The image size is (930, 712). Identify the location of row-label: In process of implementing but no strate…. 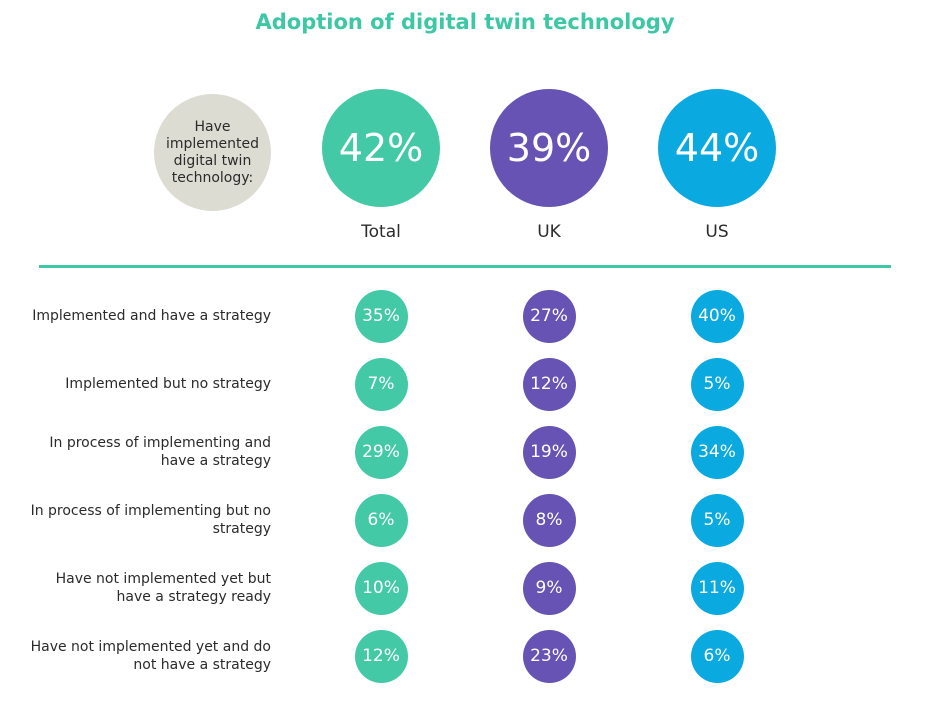
(150, 520).